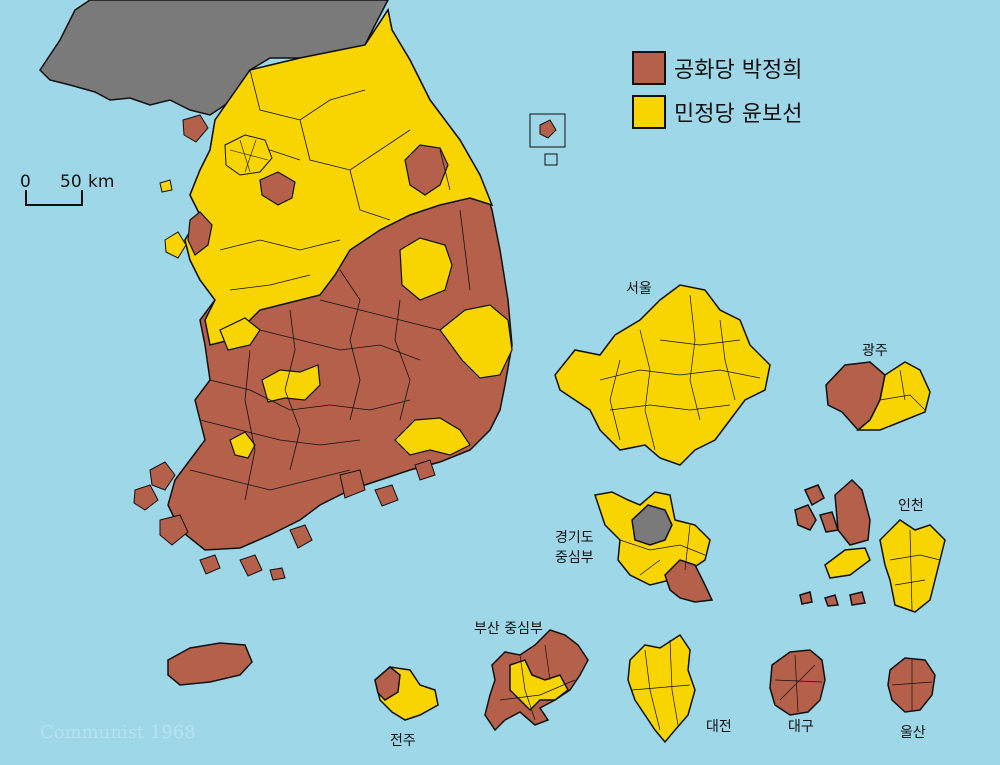 This screenshot has width=1000, height=765. Describe the element at coordinates (801, 727) in the screenshot. I see `inset-label-daegu: 대구` at that location.